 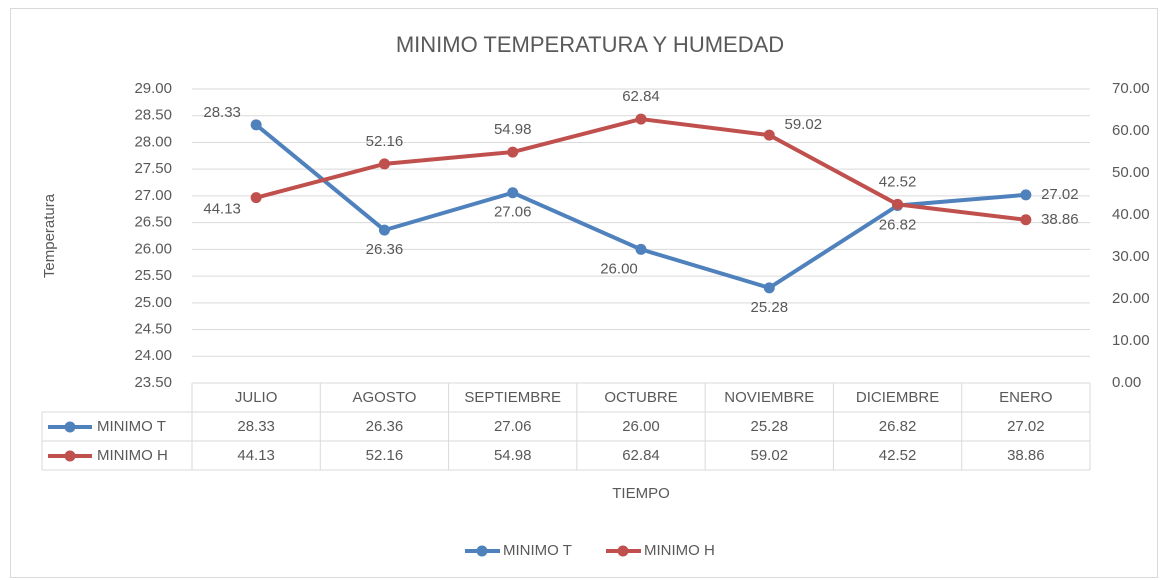 What do you see at coordinates (222, 112) in the screenshot?
I see `data-label: 28.33` at bounding box center [222, 112].